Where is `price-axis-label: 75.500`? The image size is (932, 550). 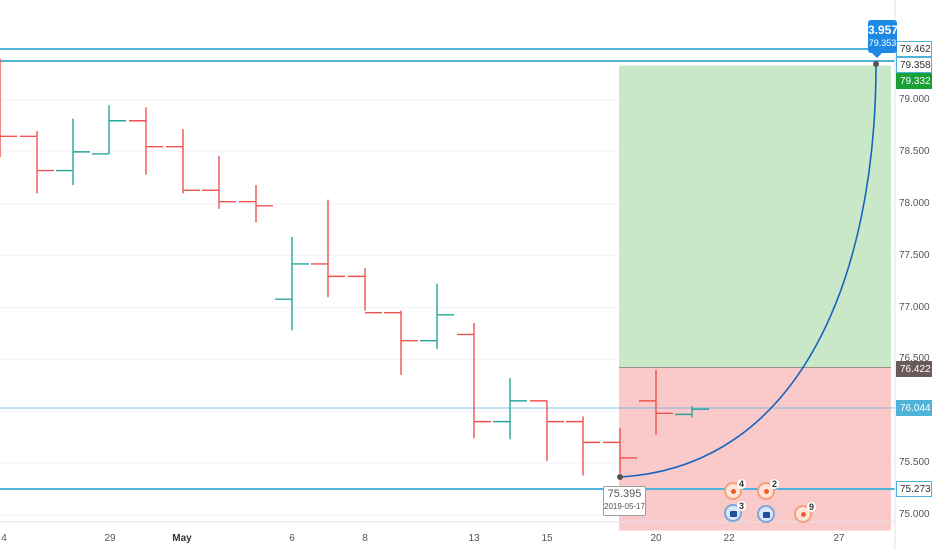
price-axis-label: 75.500 is located at coordinates (914, 463).